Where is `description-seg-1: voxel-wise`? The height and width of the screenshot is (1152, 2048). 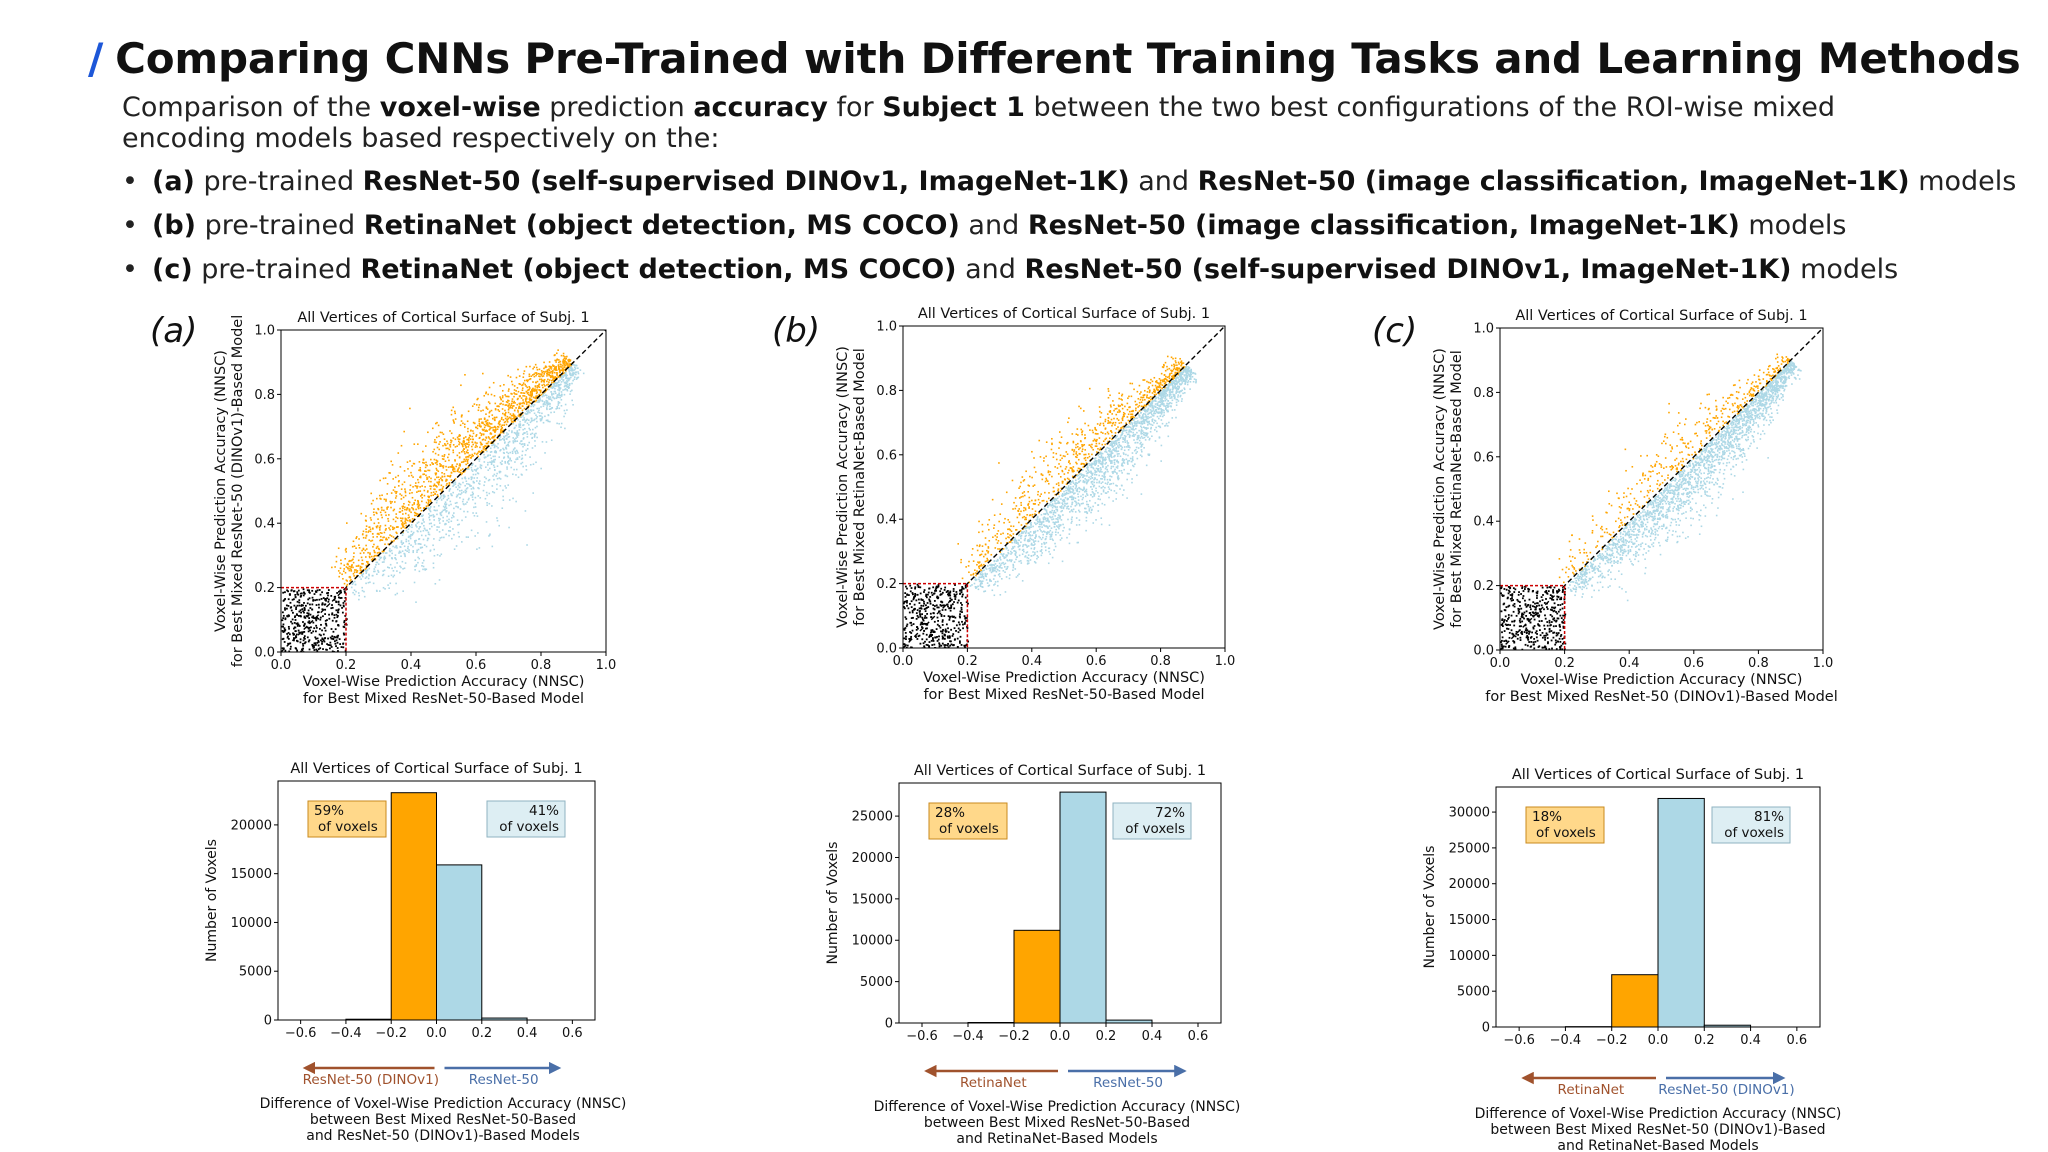
description-seg-1: voxel-wise is located at coordinates (460, 107).